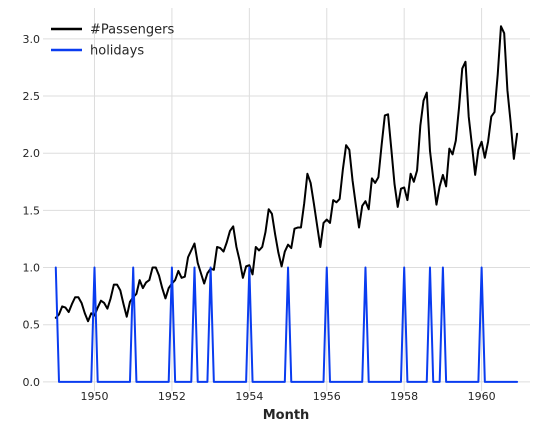  I want to click on x-tick-label: 1954, so click(249, 396).